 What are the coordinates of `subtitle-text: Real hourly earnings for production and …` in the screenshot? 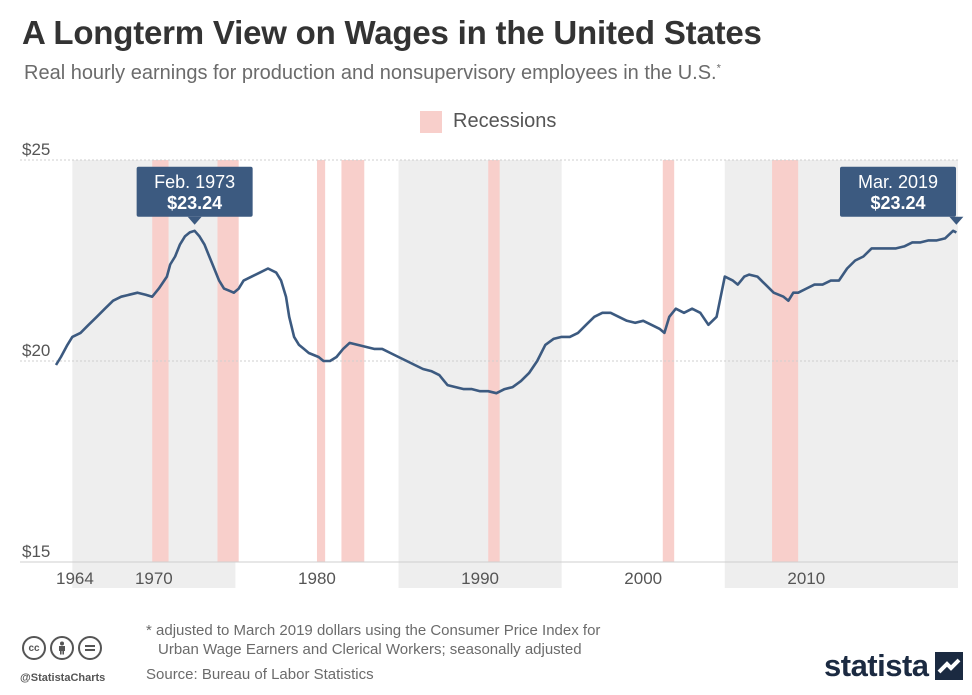 It's located at (370, 73).